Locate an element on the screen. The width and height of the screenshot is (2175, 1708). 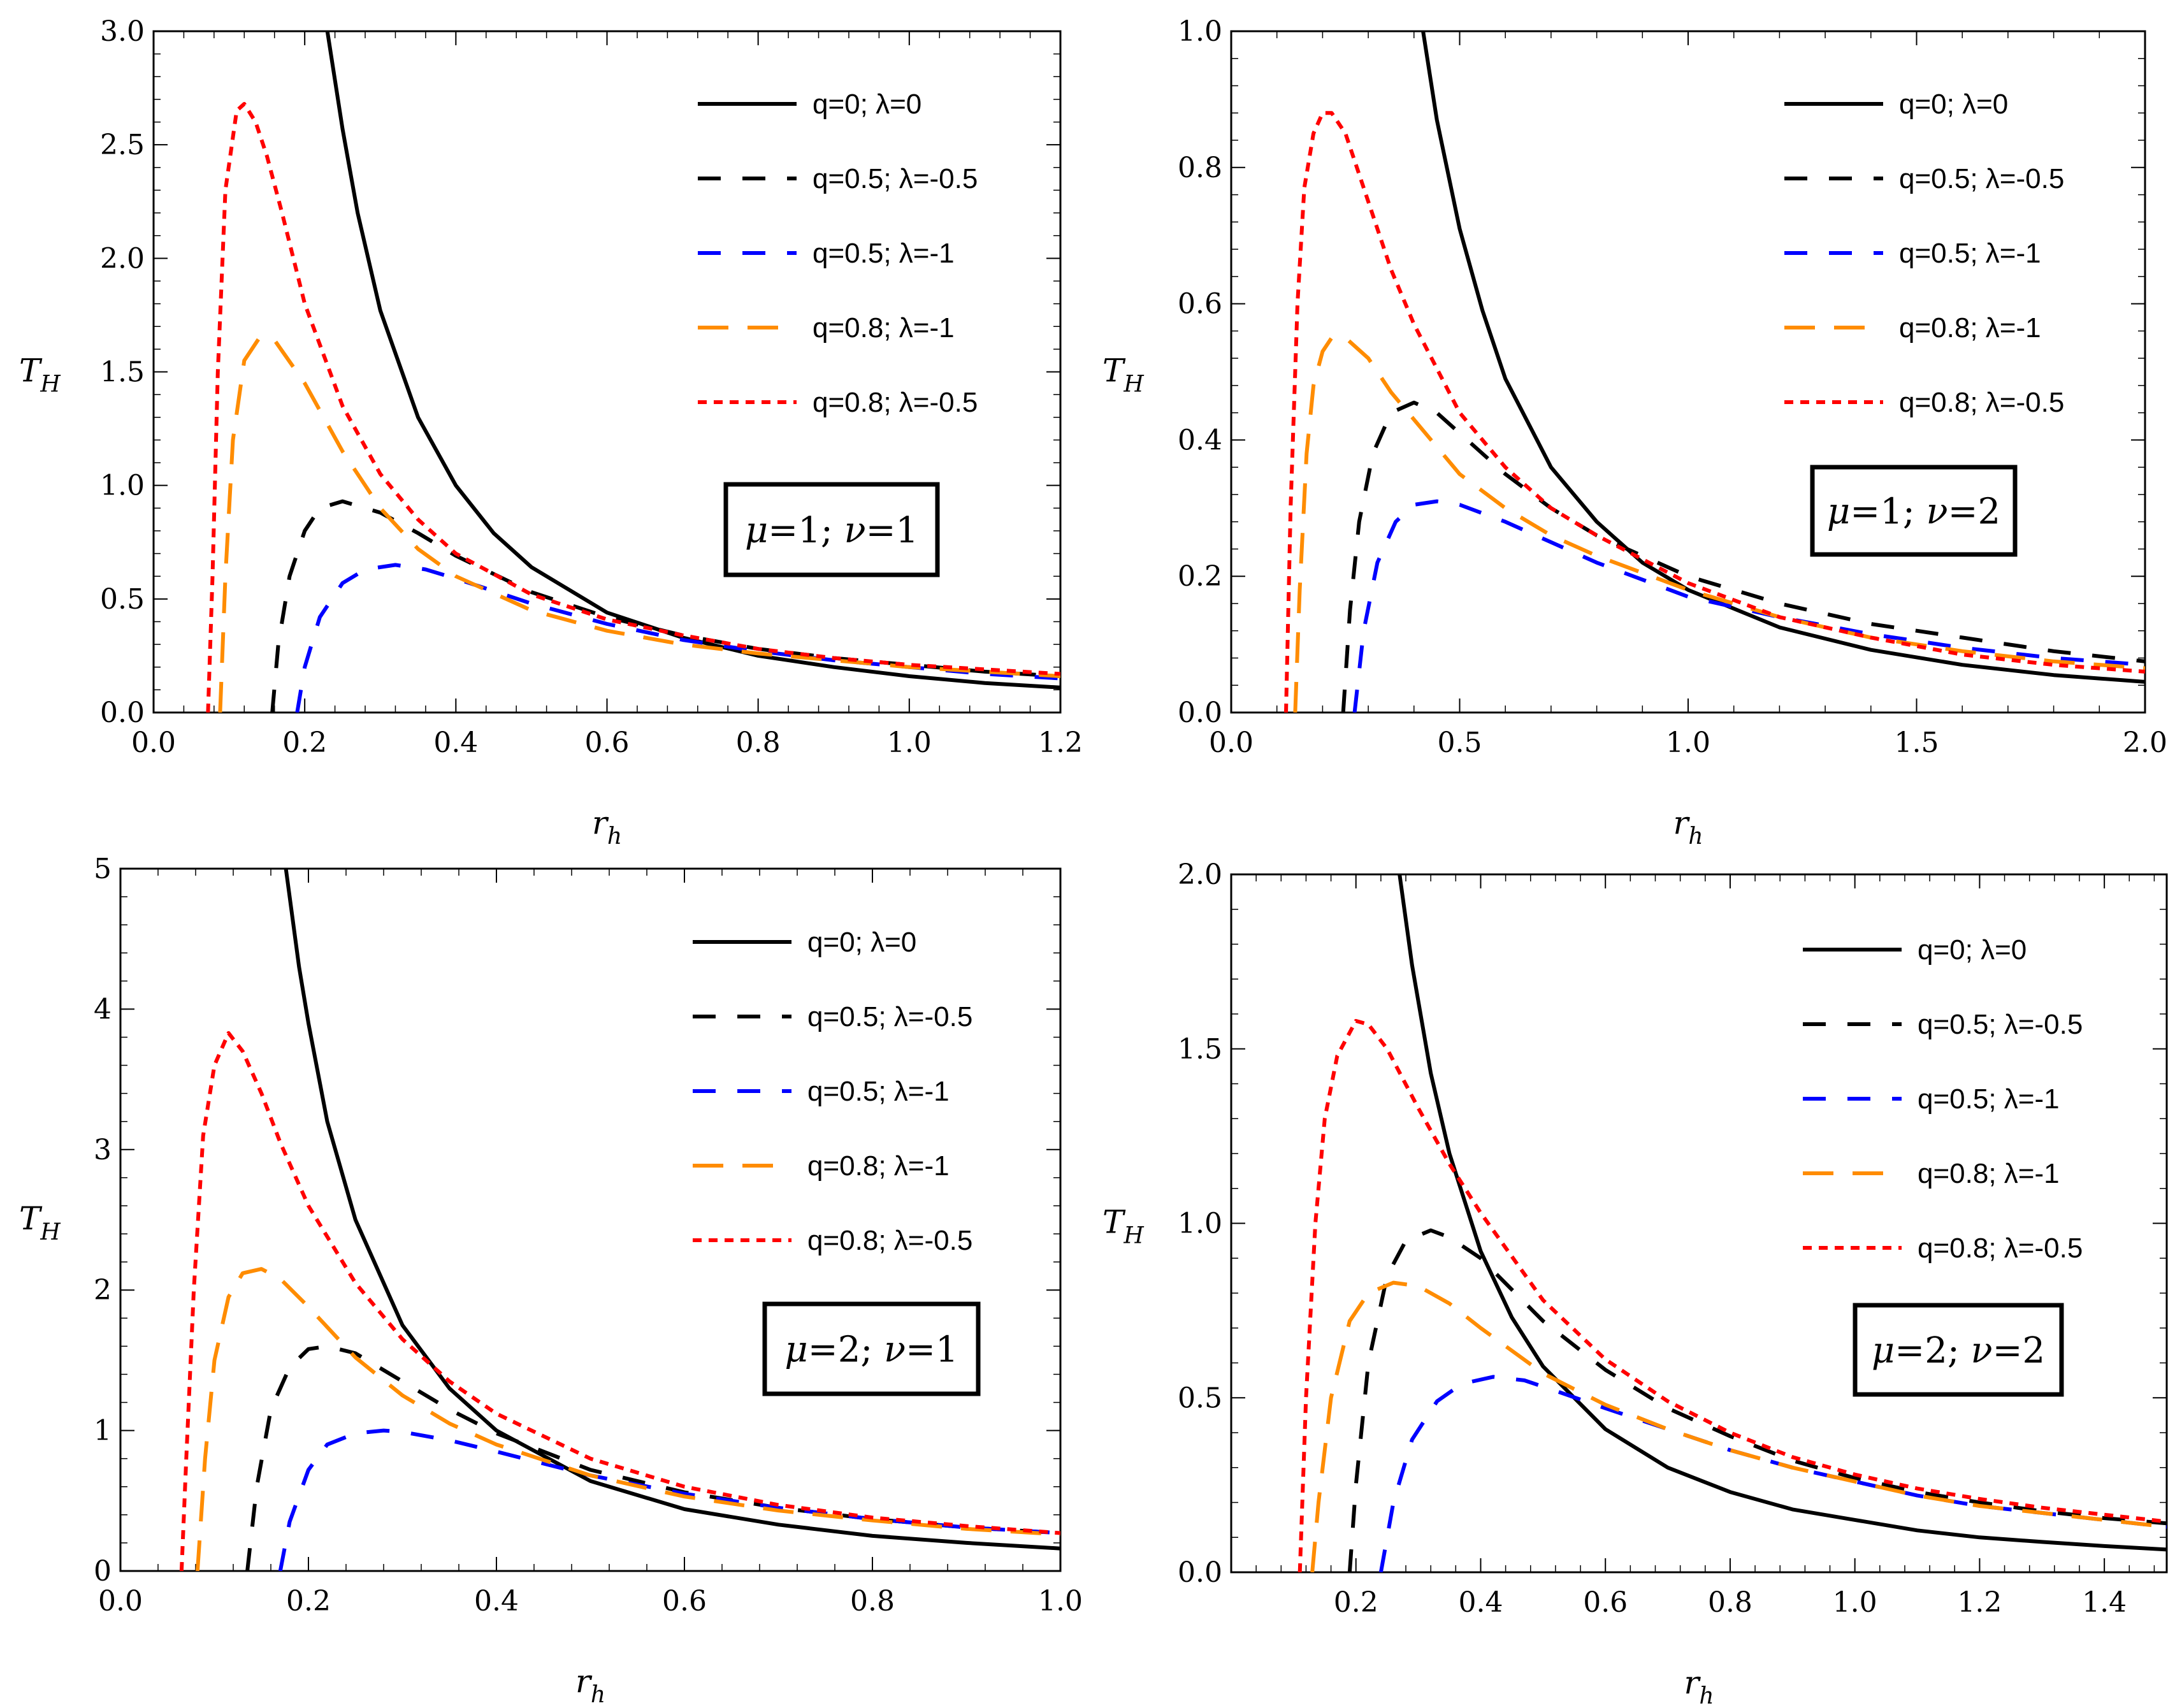
parameter-label: μ=1; ν=2 is located at coordinates (1913, 512).